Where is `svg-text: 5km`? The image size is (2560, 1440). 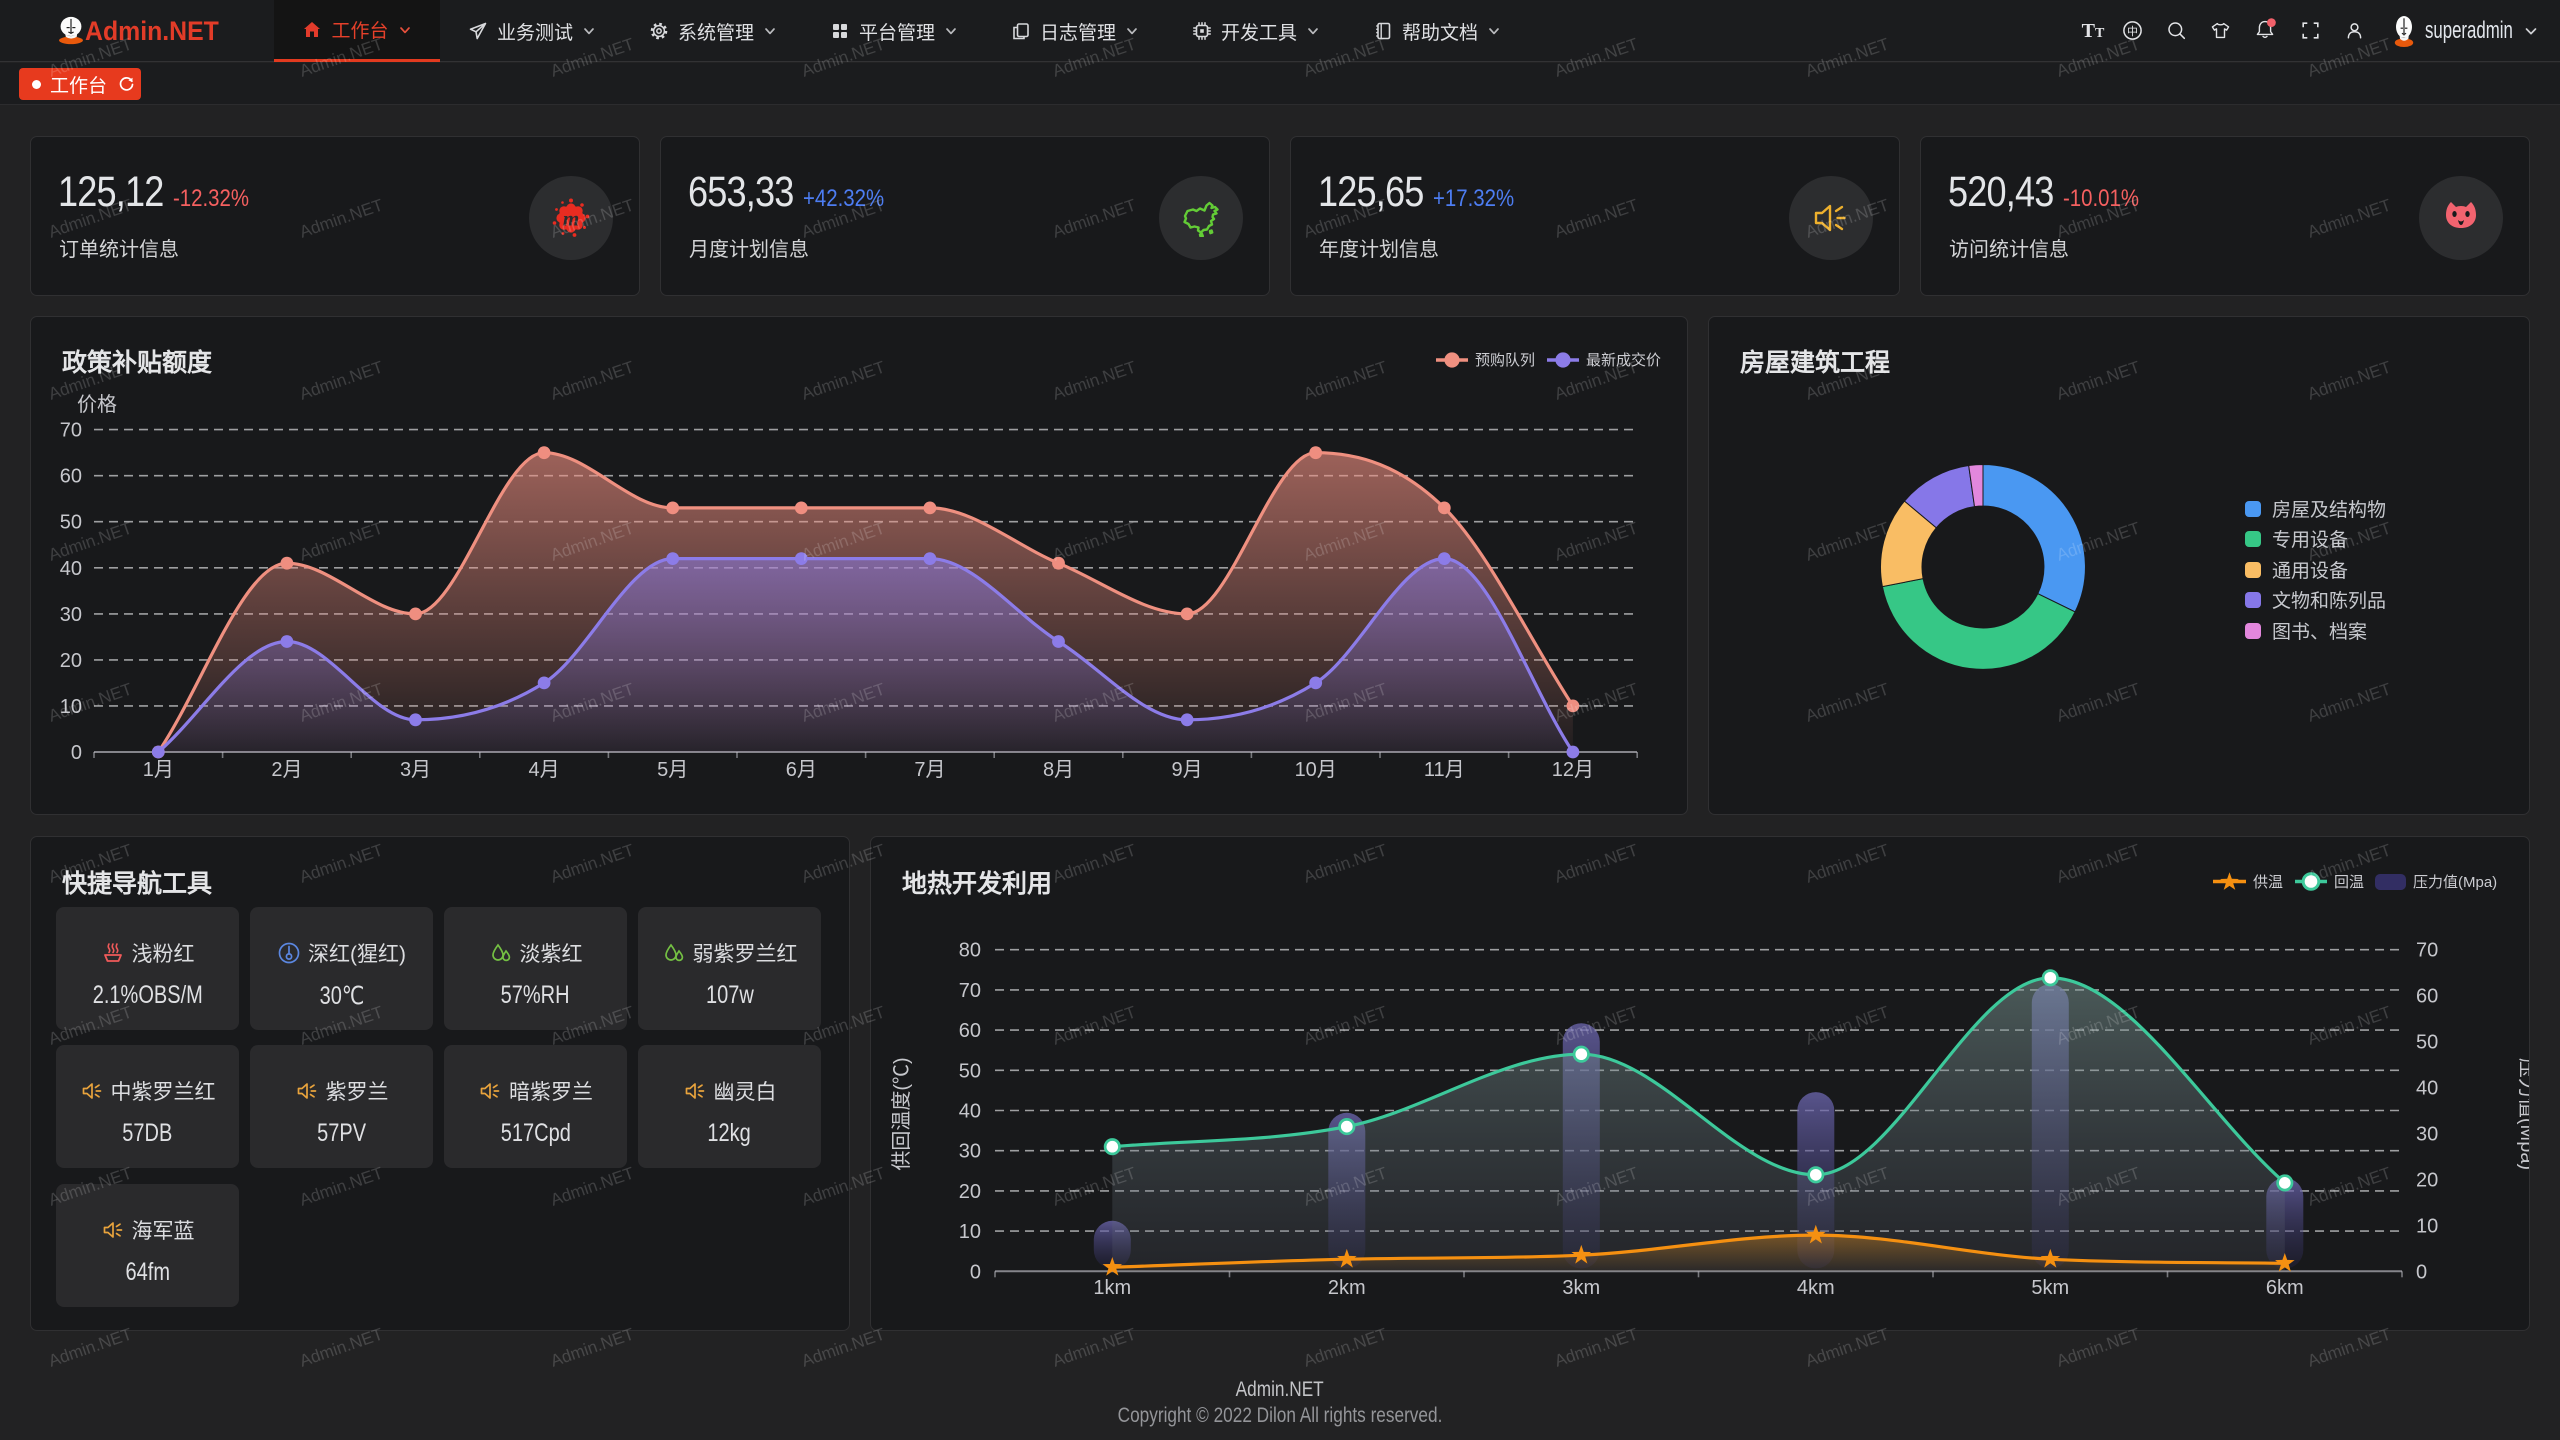 svg-text: 5km is located at coordinates (2050, 1288).